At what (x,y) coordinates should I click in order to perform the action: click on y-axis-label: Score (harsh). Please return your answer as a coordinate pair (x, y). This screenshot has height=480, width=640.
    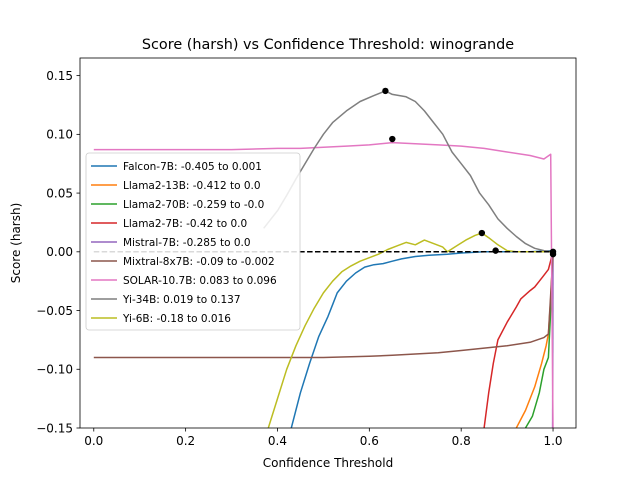
    Looking at the image, I should click on (16, 243).